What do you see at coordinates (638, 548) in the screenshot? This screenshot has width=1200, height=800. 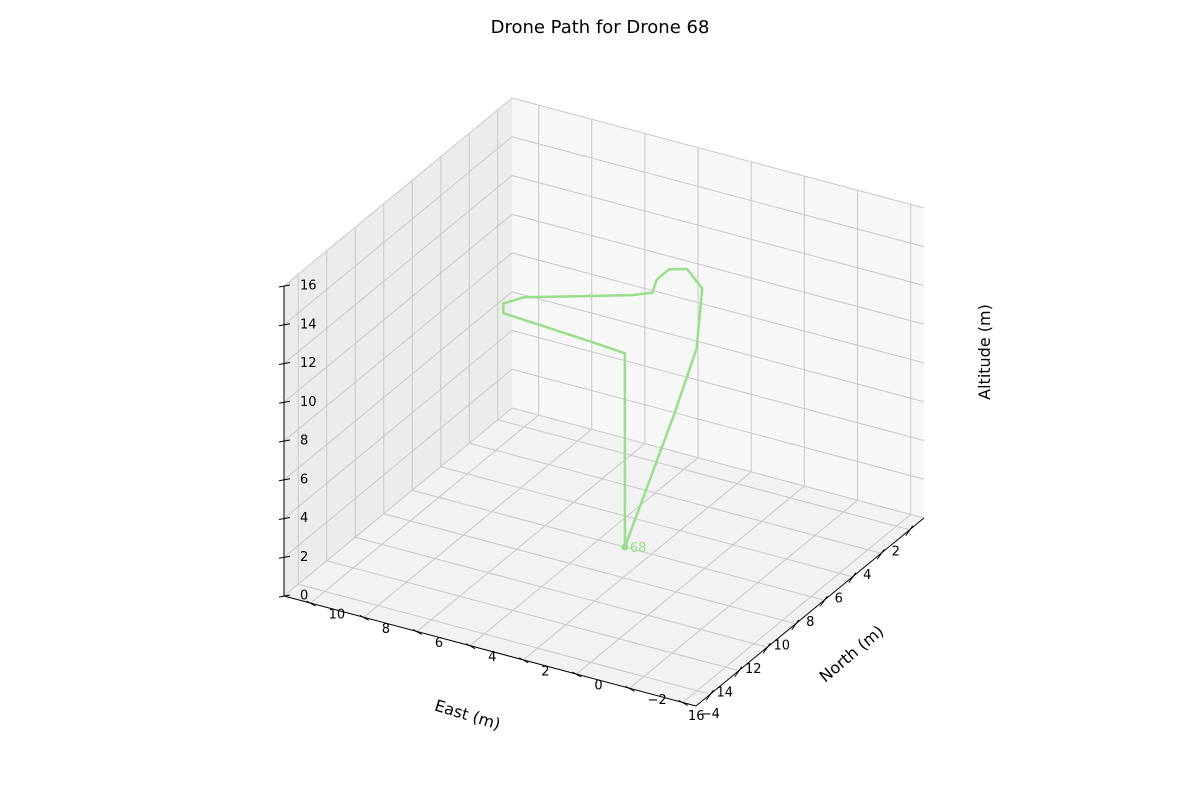 I see `drone-id-label: 68` at bounding box center [638, 548].